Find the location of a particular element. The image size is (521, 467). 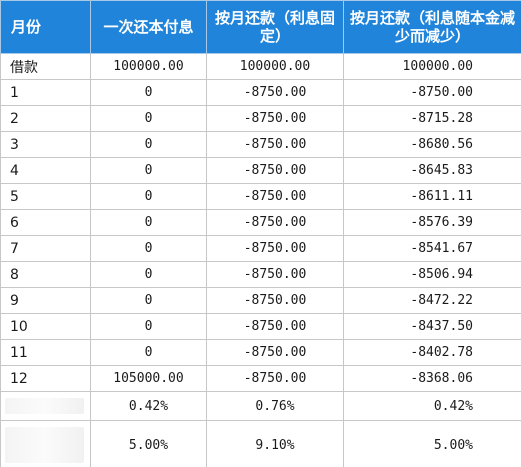

declining-interest-cell: -8715.28 is located at coordinates (432, 118).